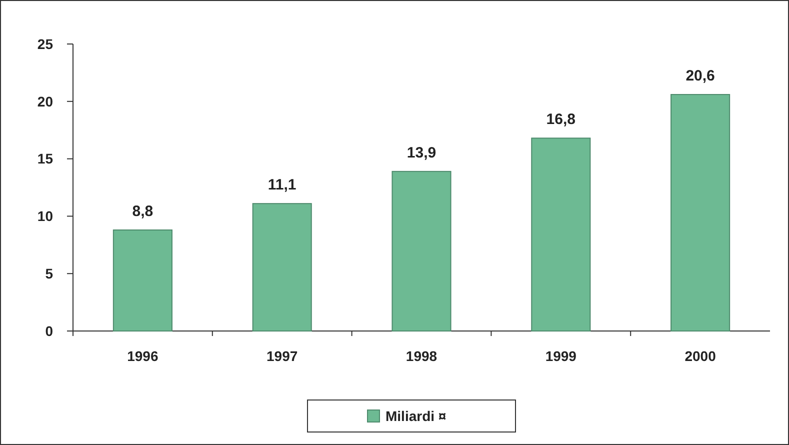 Image resolution: width=789 pixels, height=445 pixels. I want to click on legend-label: Miliardi ¤, so click(416, 416).